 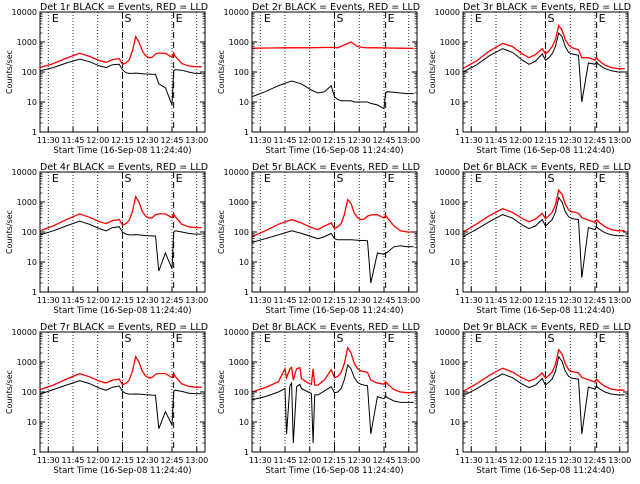 What do you see at coordinates (124, 7) in the screenshot?
I see `panel-title: Det 1r BLACK = Events, RED = LLD` at bounding box center [124, 7].